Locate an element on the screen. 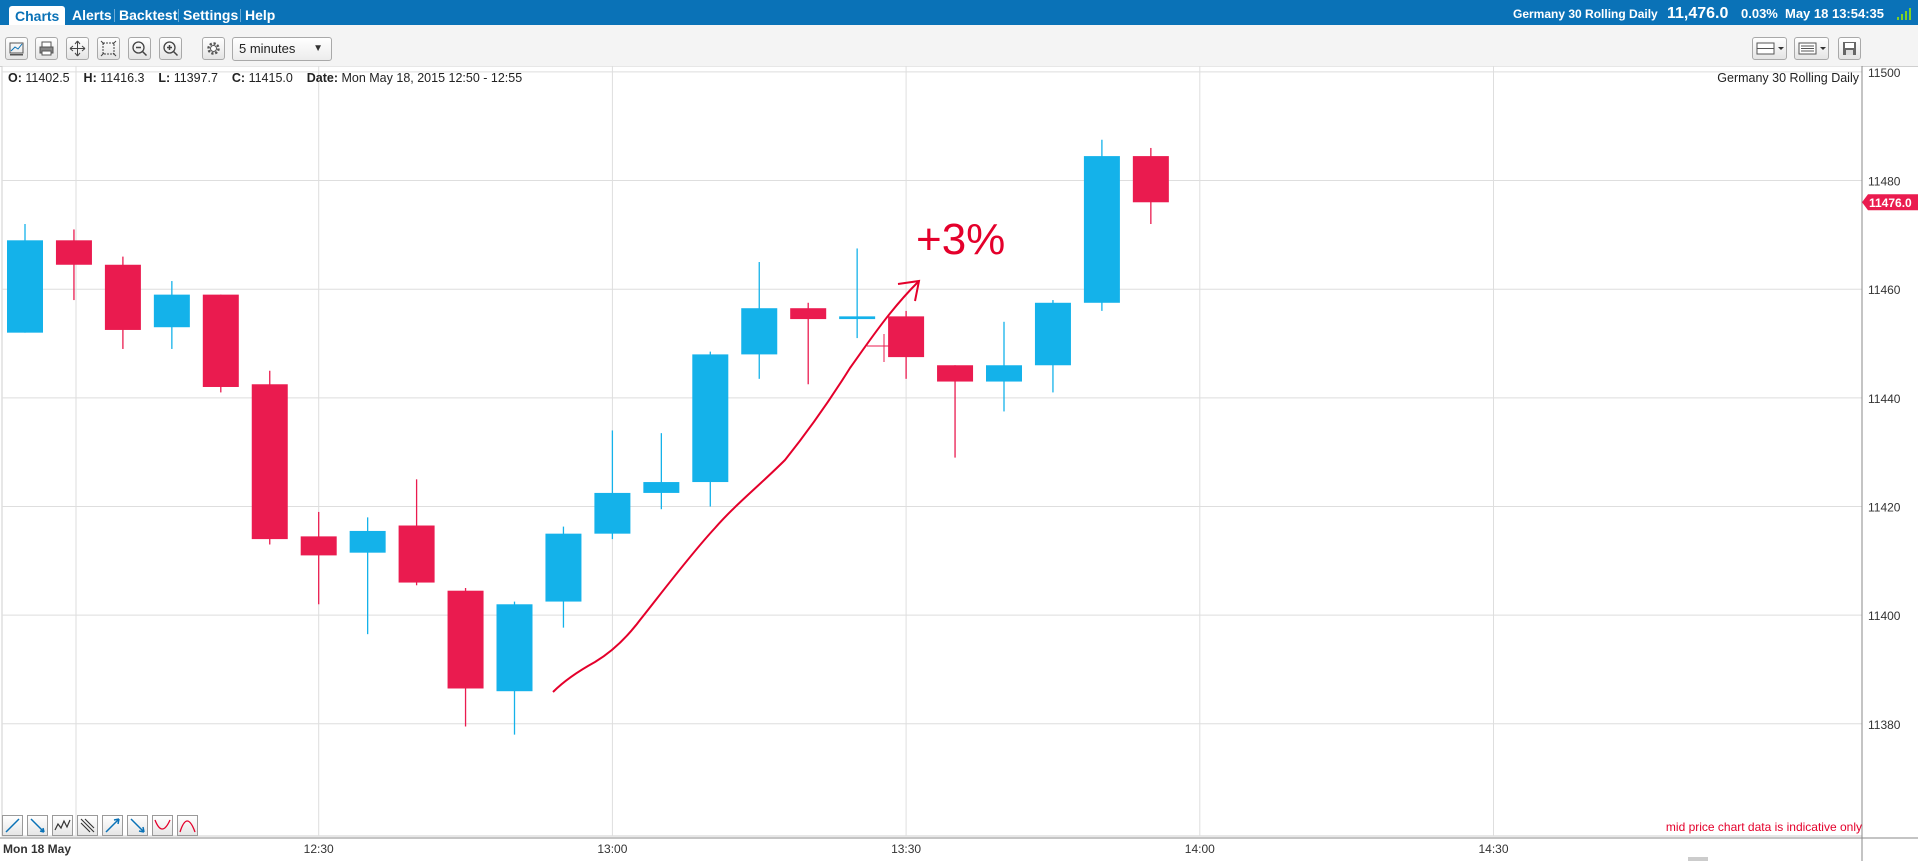  bell-icon is located at coordinates (187, 825).